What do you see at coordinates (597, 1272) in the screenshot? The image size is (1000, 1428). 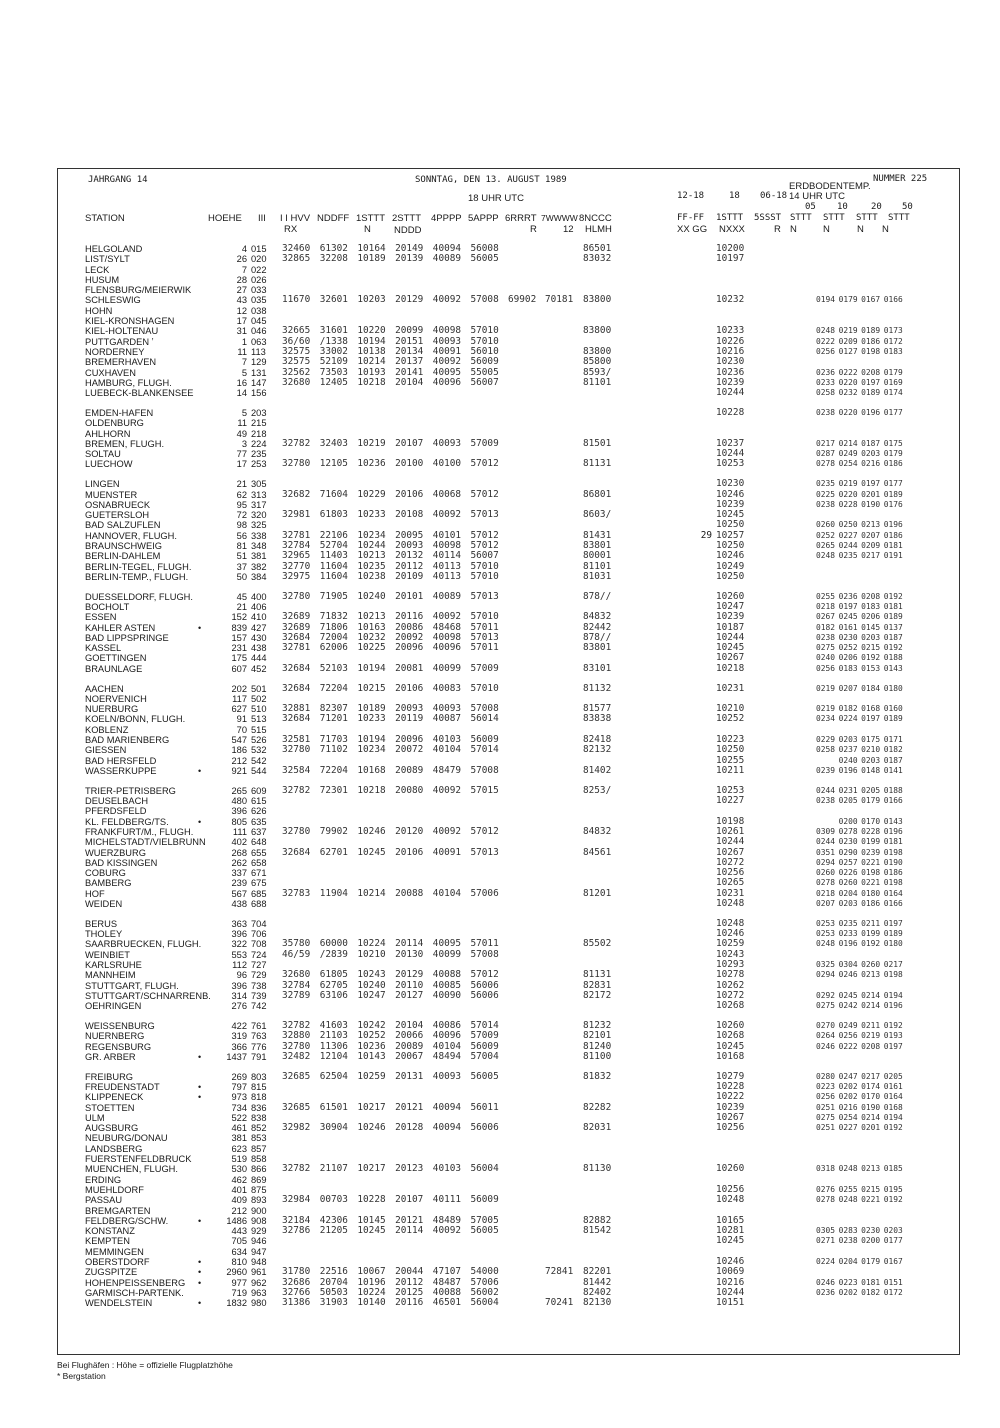 I see `cloud-group: 82201` at bounding box center [597, 1272].